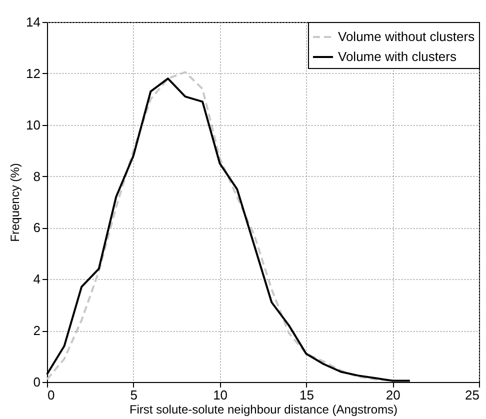 This screenshot has height=419, width=486. I want to click on legend-label: Volume without clusters, so click(407, 36).